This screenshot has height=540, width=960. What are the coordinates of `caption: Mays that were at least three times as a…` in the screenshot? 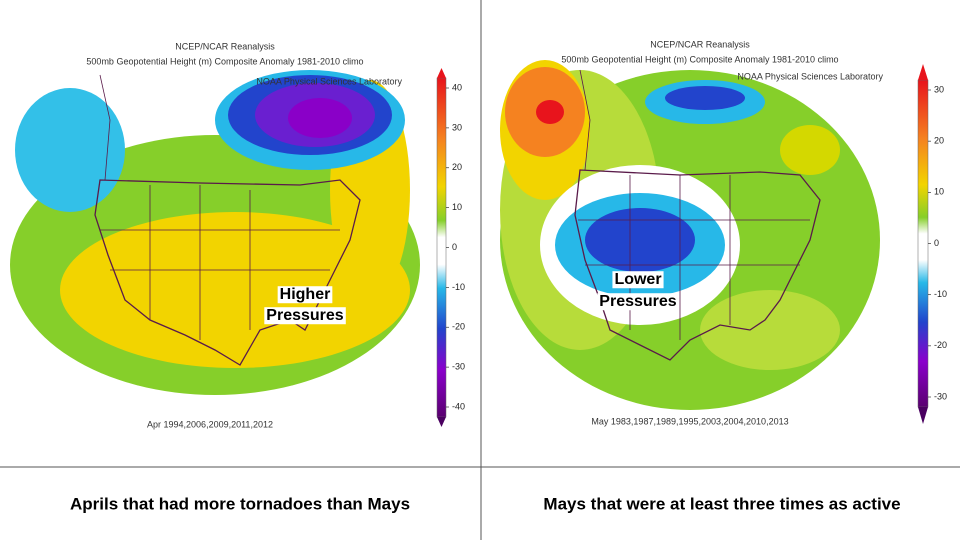 It's located at (721, 503).